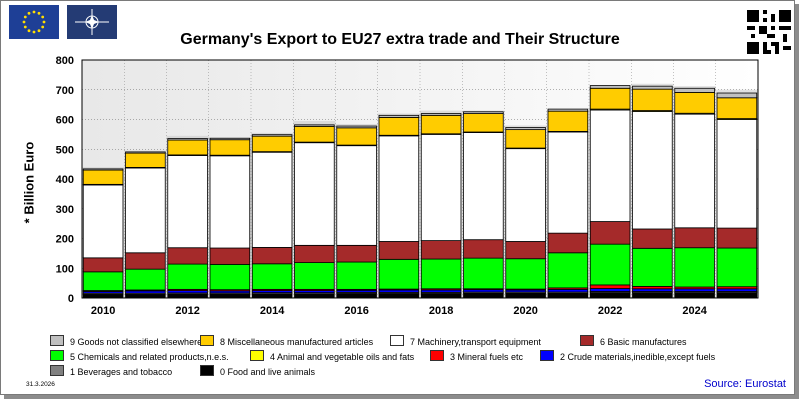 The width and height of the screenshot is (800, 400). What do you see at coordinates (769, 32) in the screenshot?
I see `qr-code-icon` at bounding box center [769, 32].